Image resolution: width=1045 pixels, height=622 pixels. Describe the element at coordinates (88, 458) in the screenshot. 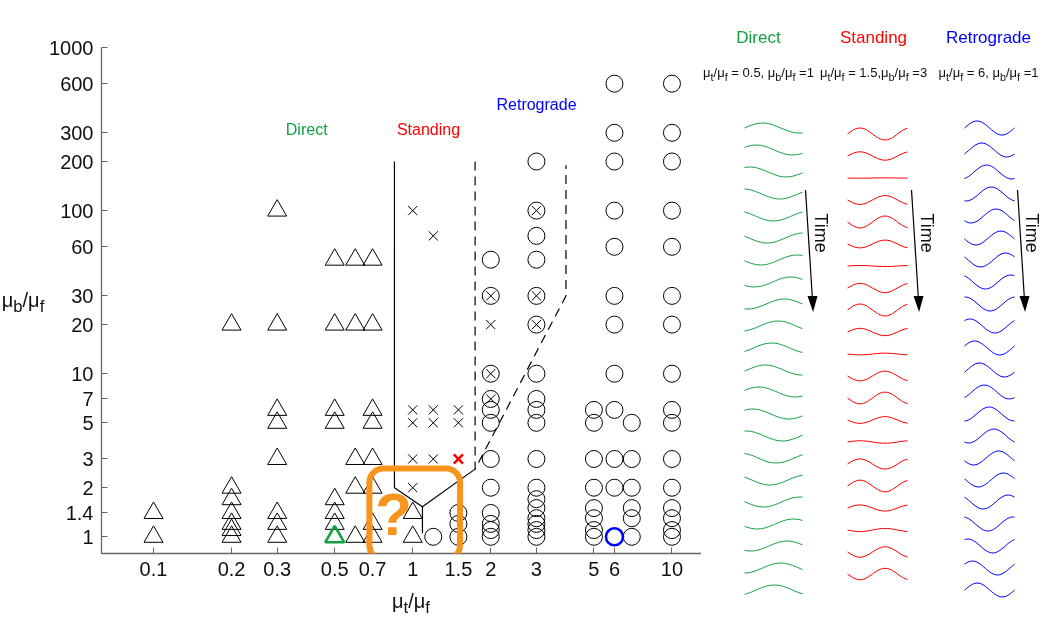

I see `y-tick-label: 3` at that location.